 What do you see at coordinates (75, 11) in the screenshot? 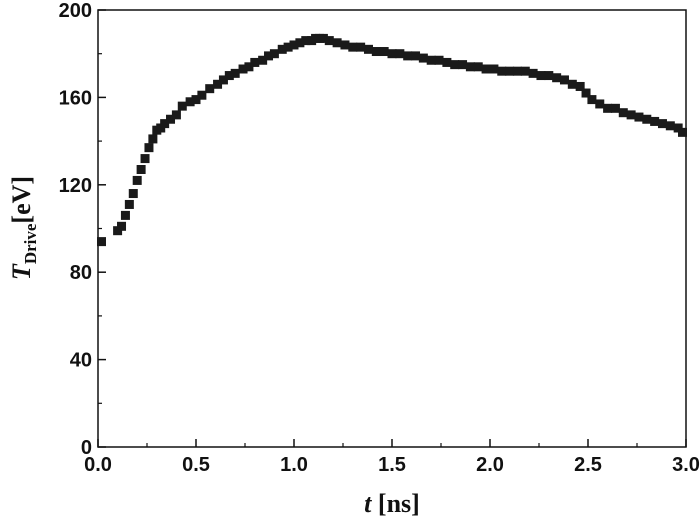
I see `y-tick-label: 200` at bounding box center [75, 11].